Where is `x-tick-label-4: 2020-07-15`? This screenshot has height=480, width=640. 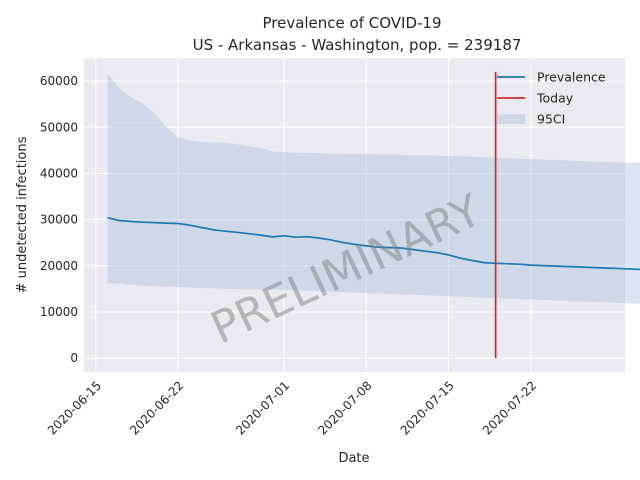
x-tick-label-4: 2020-07-15 is located at coordinates (427, 407).